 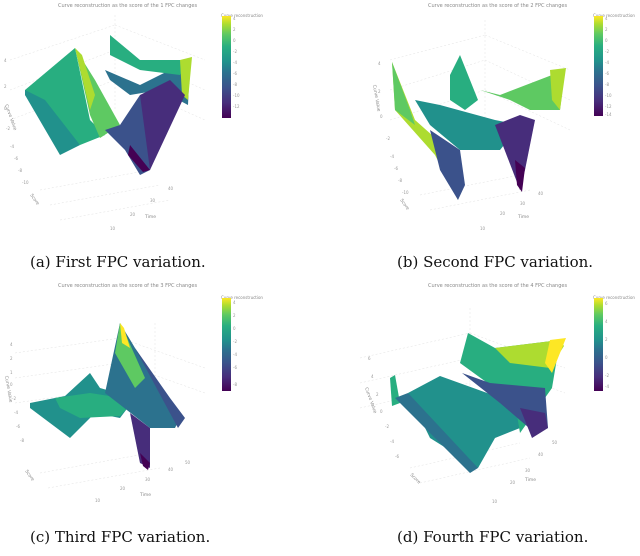 What do you see at coordinates (383, 407) in the screenshot?
I see `z-axis-ticks: 6 4 2 0 -2 -4 -6` at bounding box center [383, 407].